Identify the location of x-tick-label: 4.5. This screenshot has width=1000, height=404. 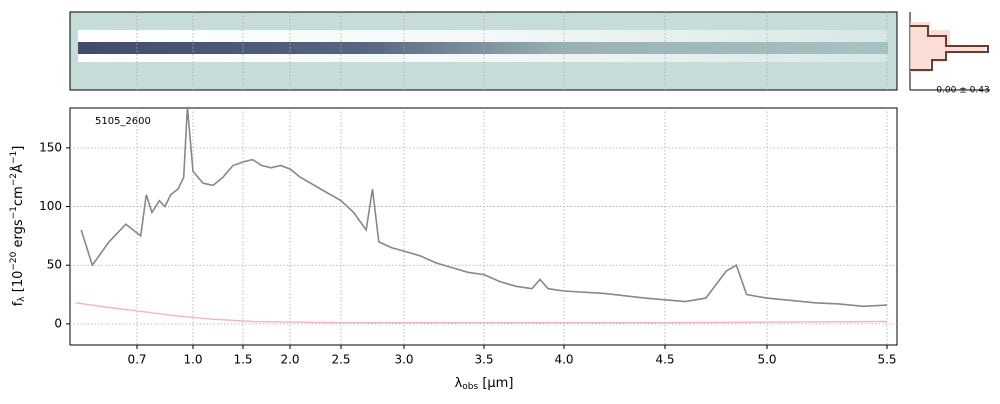
(664, 360).